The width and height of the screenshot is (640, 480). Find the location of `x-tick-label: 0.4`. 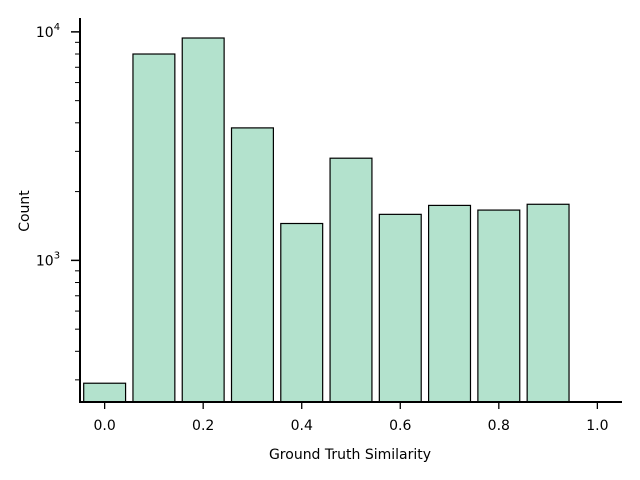

x-tick-label: 0.4 is located at coordinates (302, 426).